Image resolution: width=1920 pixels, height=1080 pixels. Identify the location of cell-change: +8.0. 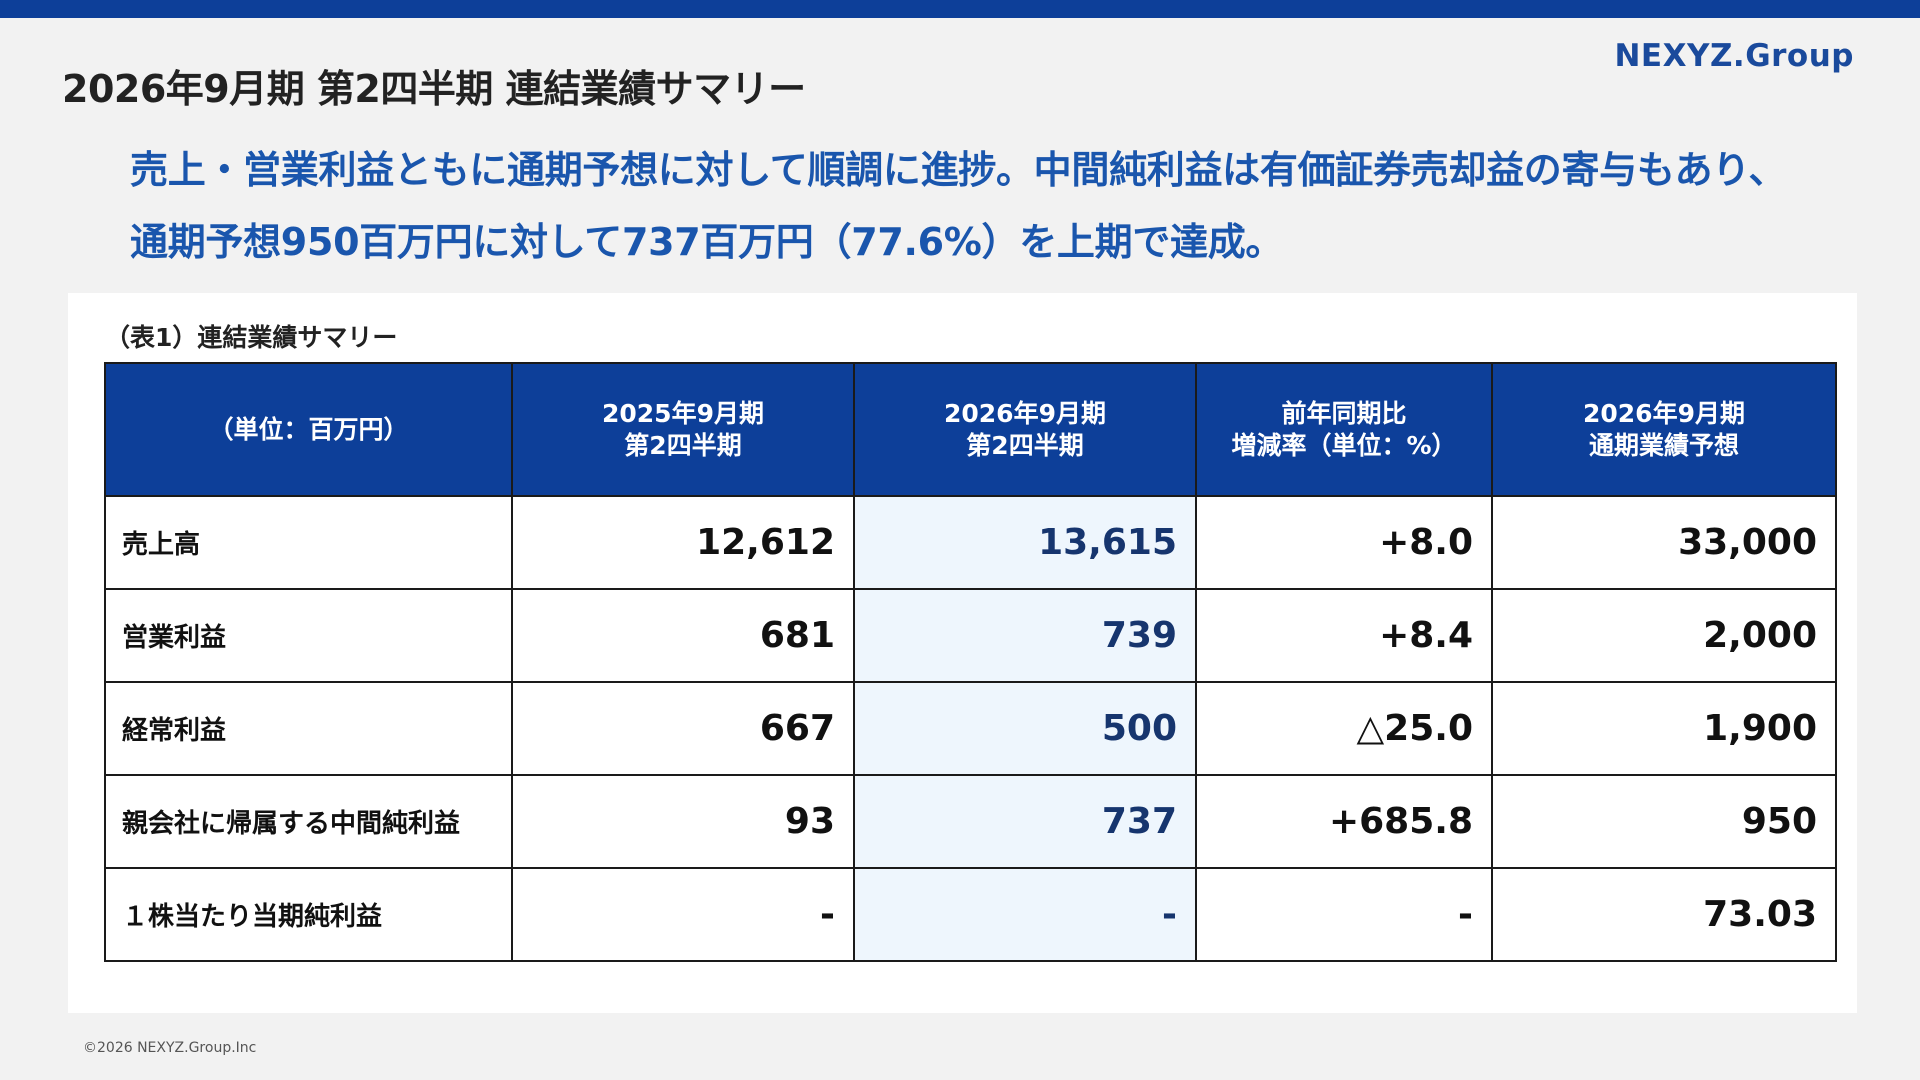
(1344, 542).